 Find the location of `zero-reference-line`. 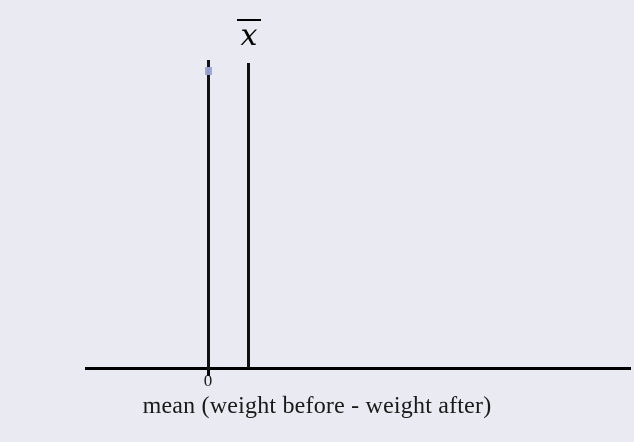

zero-reference-line is located at coordinates (208, 215).